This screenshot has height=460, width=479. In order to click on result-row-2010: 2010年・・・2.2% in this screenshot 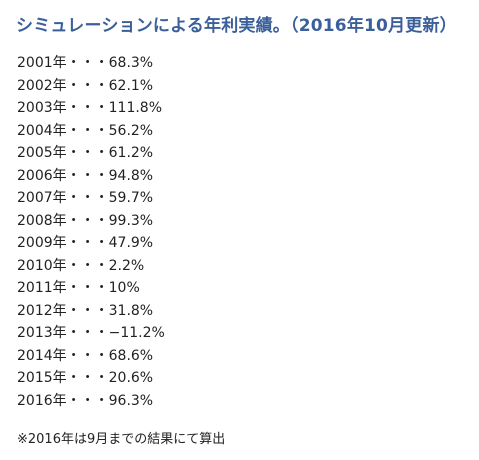, I will do `click(81, 265)`.